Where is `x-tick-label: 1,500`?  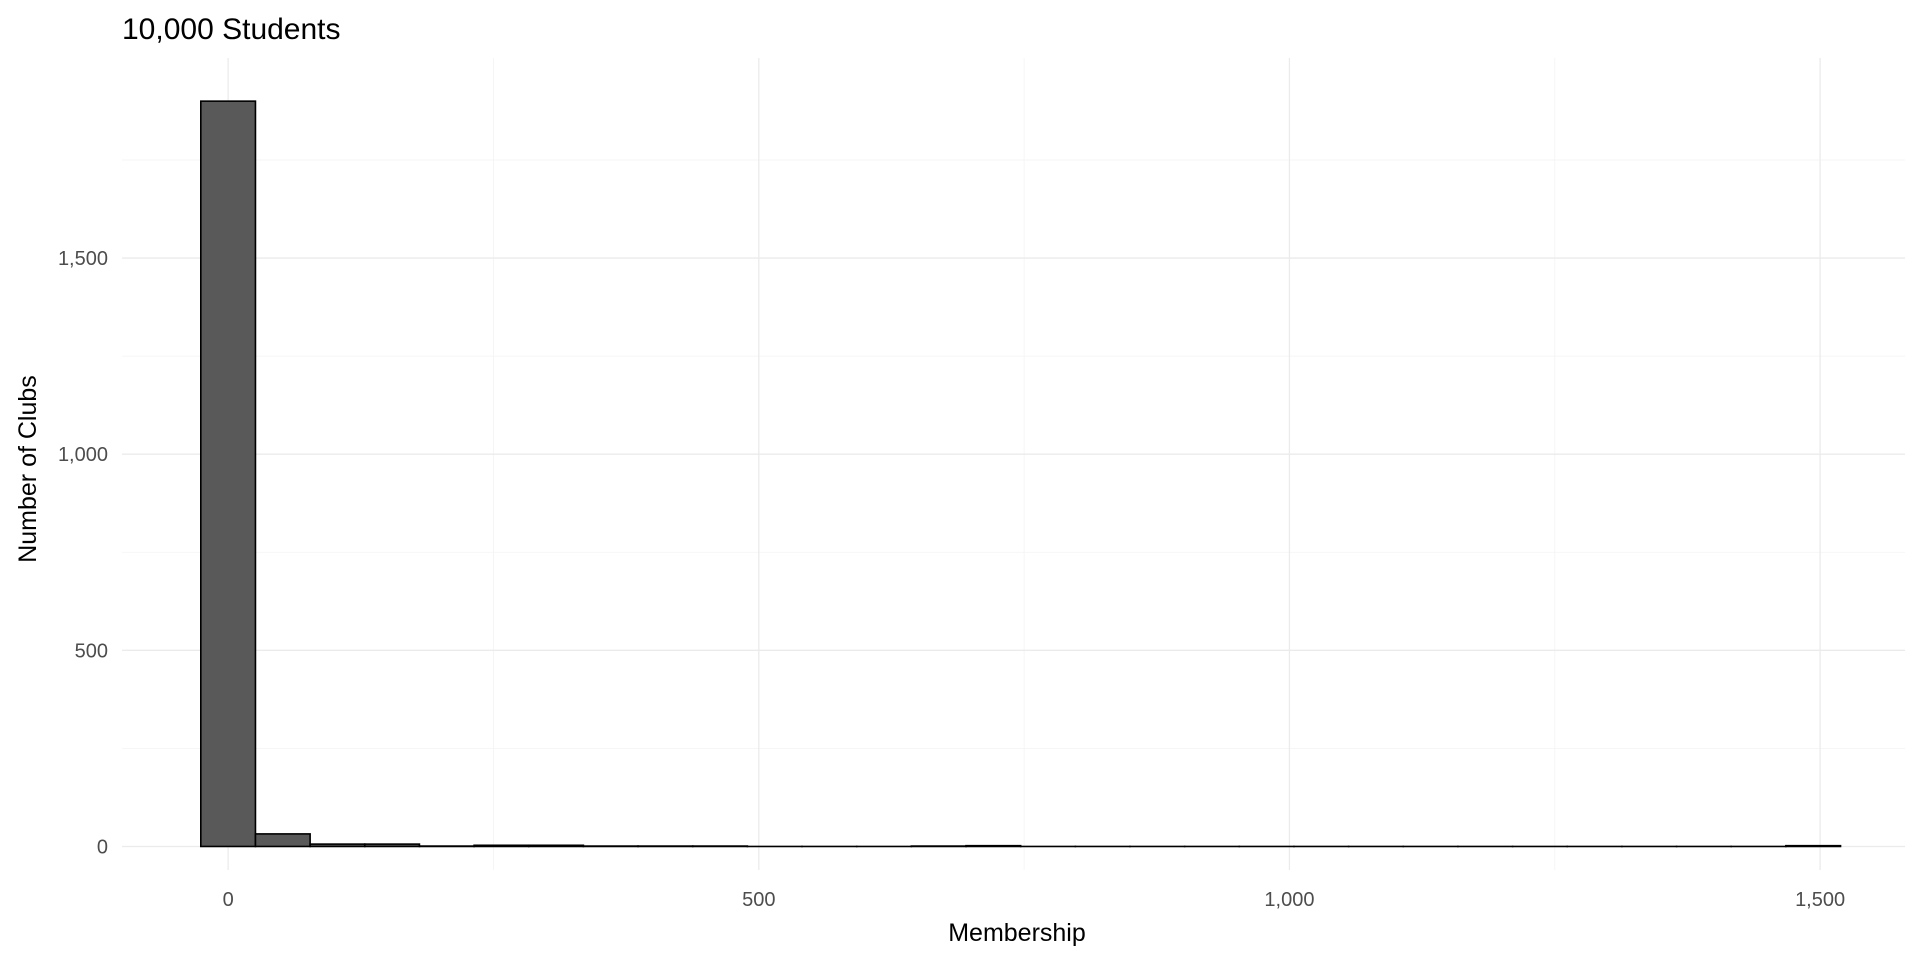 x-tick-label: 1,500 is located at coordinates (1820, 900).